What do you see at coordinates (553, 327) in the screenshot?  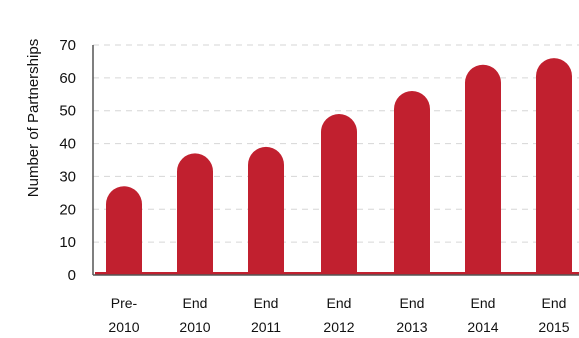 I see `x-category-label-line: 2015` at bounding box center [553, 327].